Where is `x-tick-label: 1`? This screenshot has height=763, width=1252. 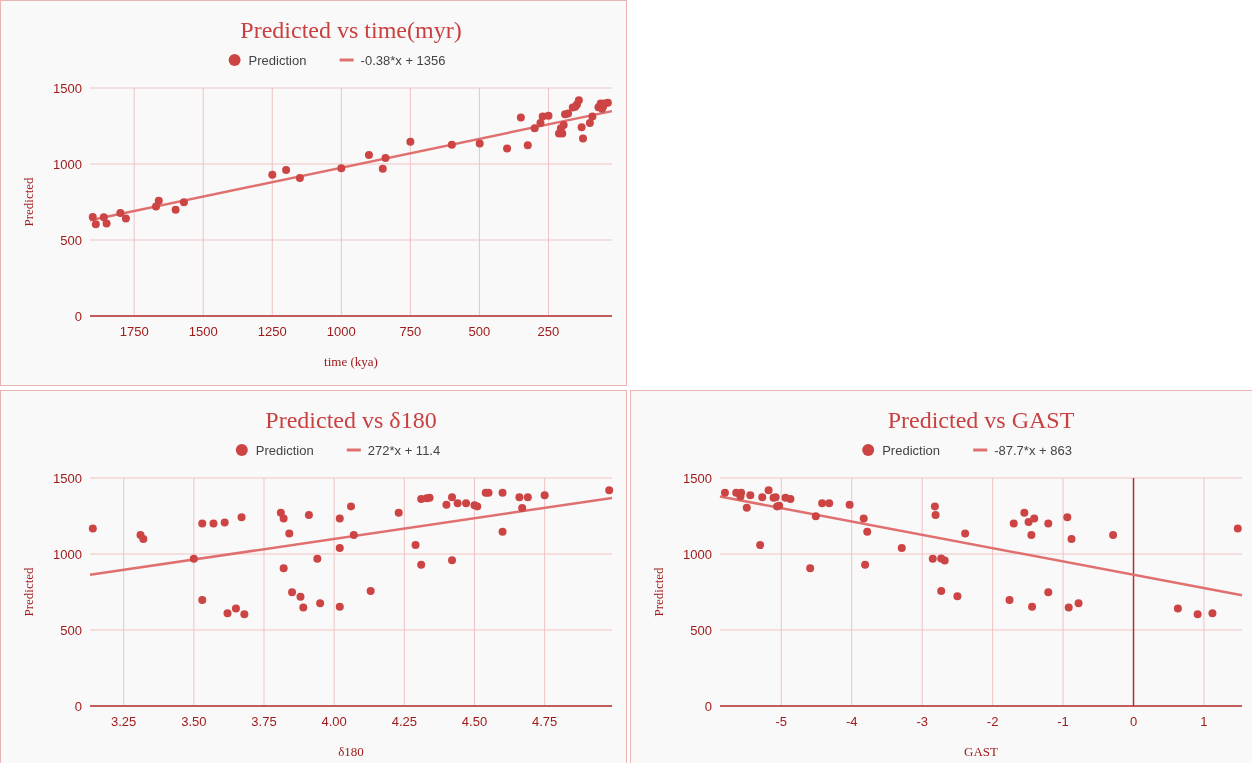
x-tick-label: 1 is located at coordinates (1204, 721).